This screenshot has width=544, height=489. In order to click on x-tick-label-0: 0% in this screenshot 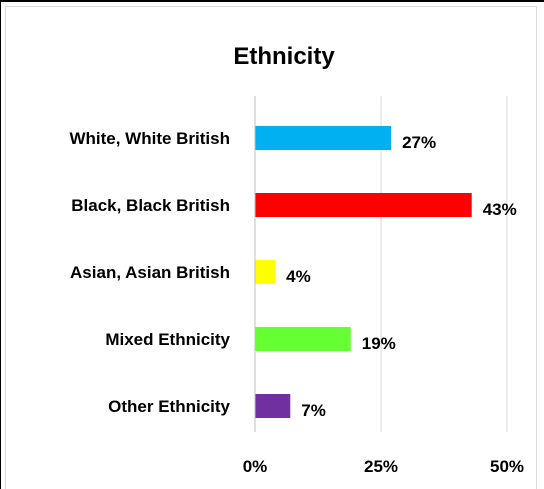, I will do `click(255, 466)`.